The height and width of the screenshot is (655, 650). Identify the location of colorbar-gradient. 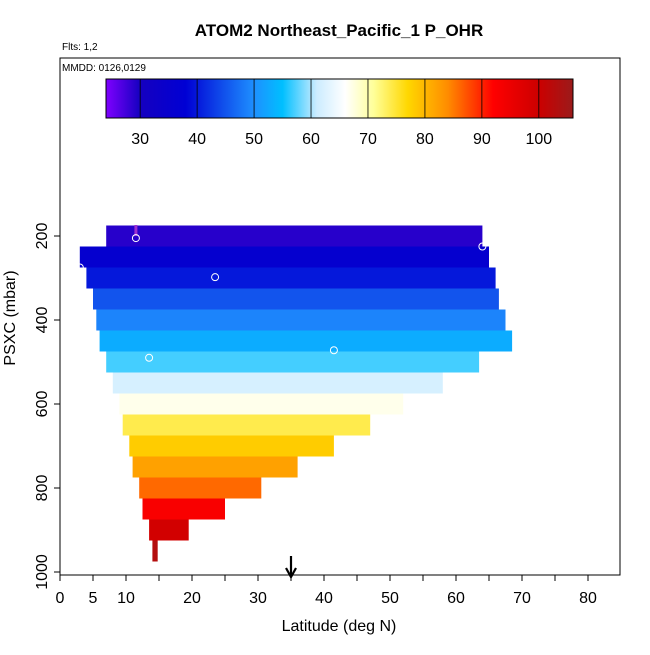
(339, 98).